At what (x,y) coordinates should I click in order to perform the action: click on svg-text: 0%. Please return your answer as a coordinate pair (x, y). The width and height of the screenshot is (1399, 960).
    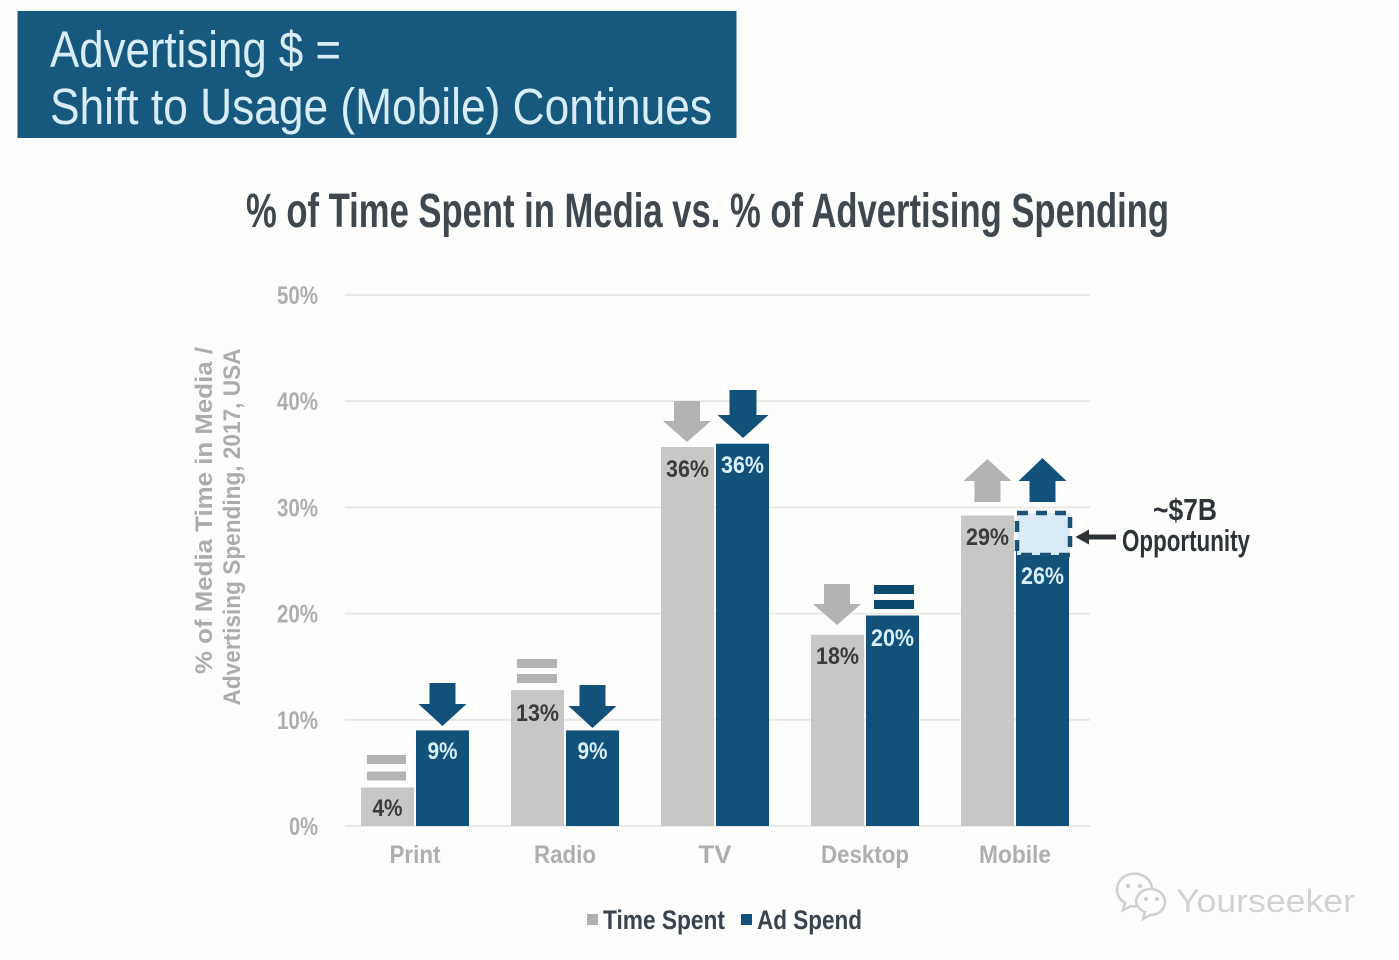
    Looking at the image, I should click on (303, 827).